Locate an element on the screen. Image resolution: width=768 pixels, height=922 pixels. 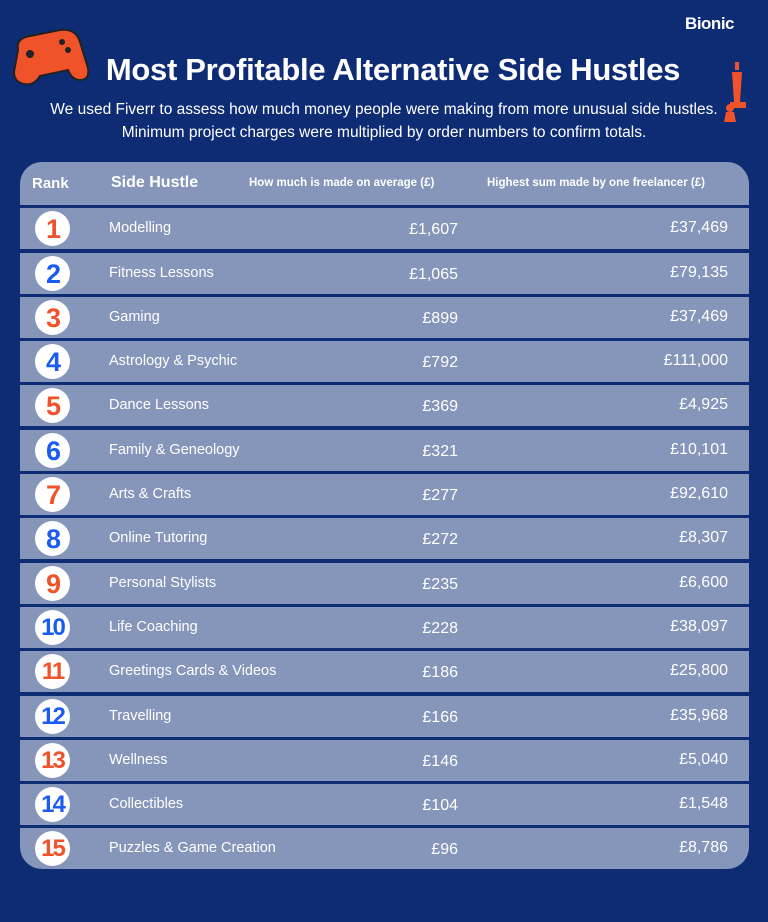
highest-value: £1,548 is located at coordinates (703, 804).